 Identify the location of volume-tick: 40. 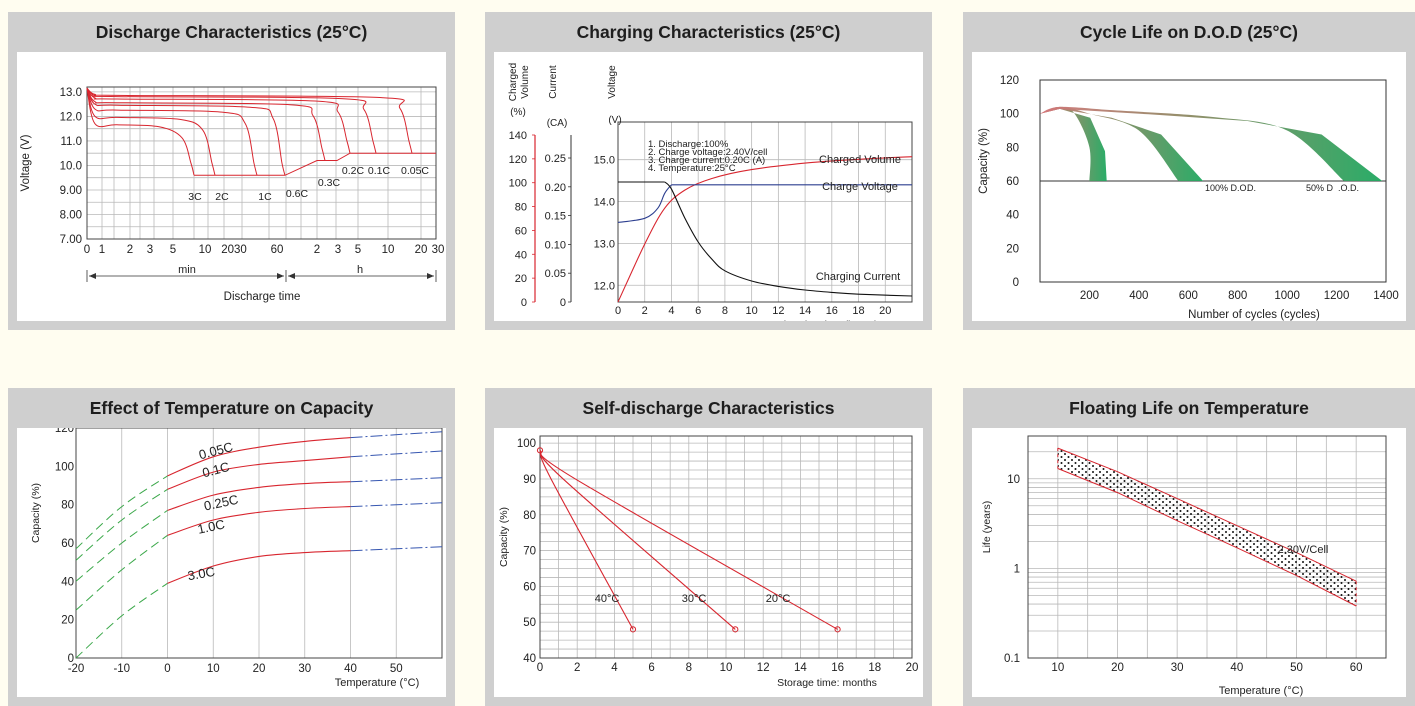
(521, 255).